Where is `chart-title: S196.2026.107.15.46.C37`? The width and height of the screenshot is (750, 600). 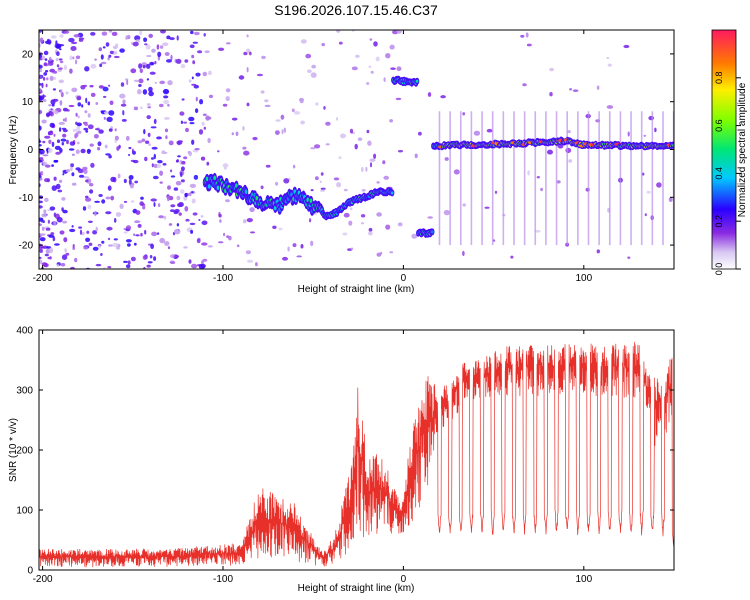 chart-title: S196.2026.107.15.46.C37 is located at coordinates (356, 10).